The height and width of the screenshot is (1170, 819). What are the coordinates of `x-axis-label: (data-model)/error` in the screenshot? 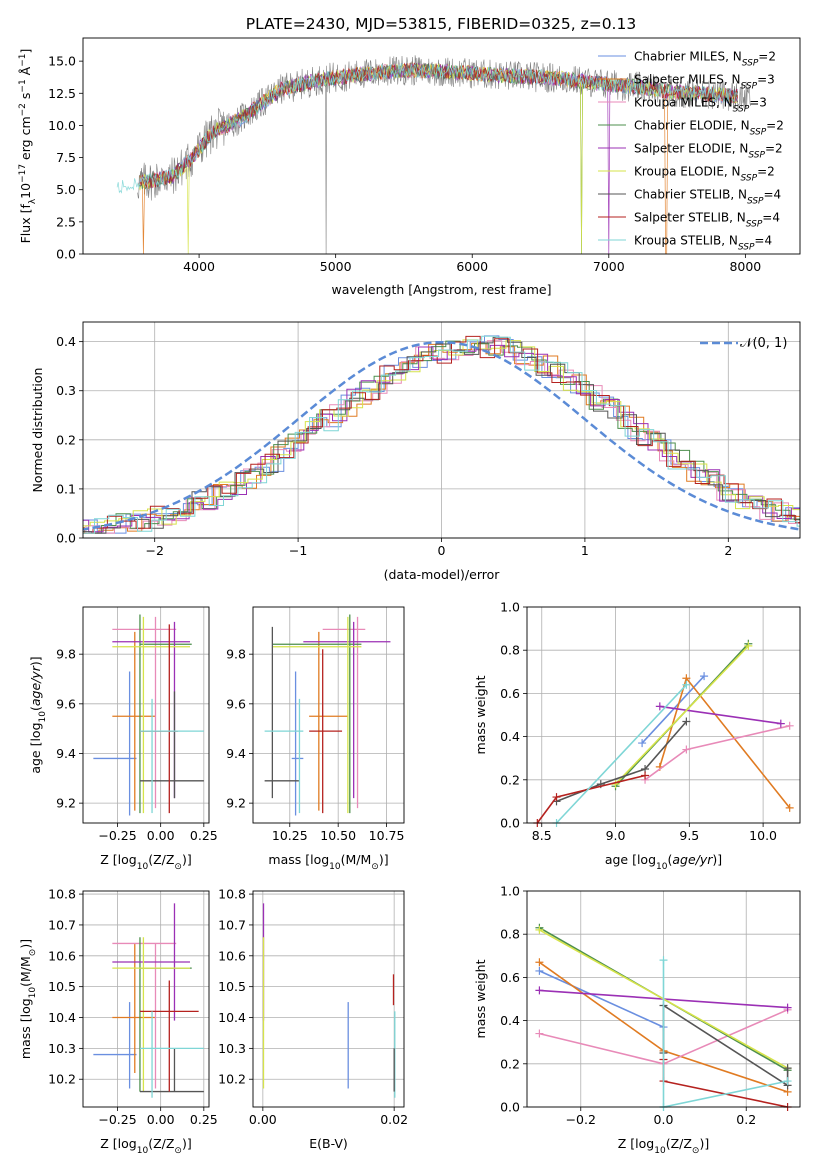 It's located at (442, 574).